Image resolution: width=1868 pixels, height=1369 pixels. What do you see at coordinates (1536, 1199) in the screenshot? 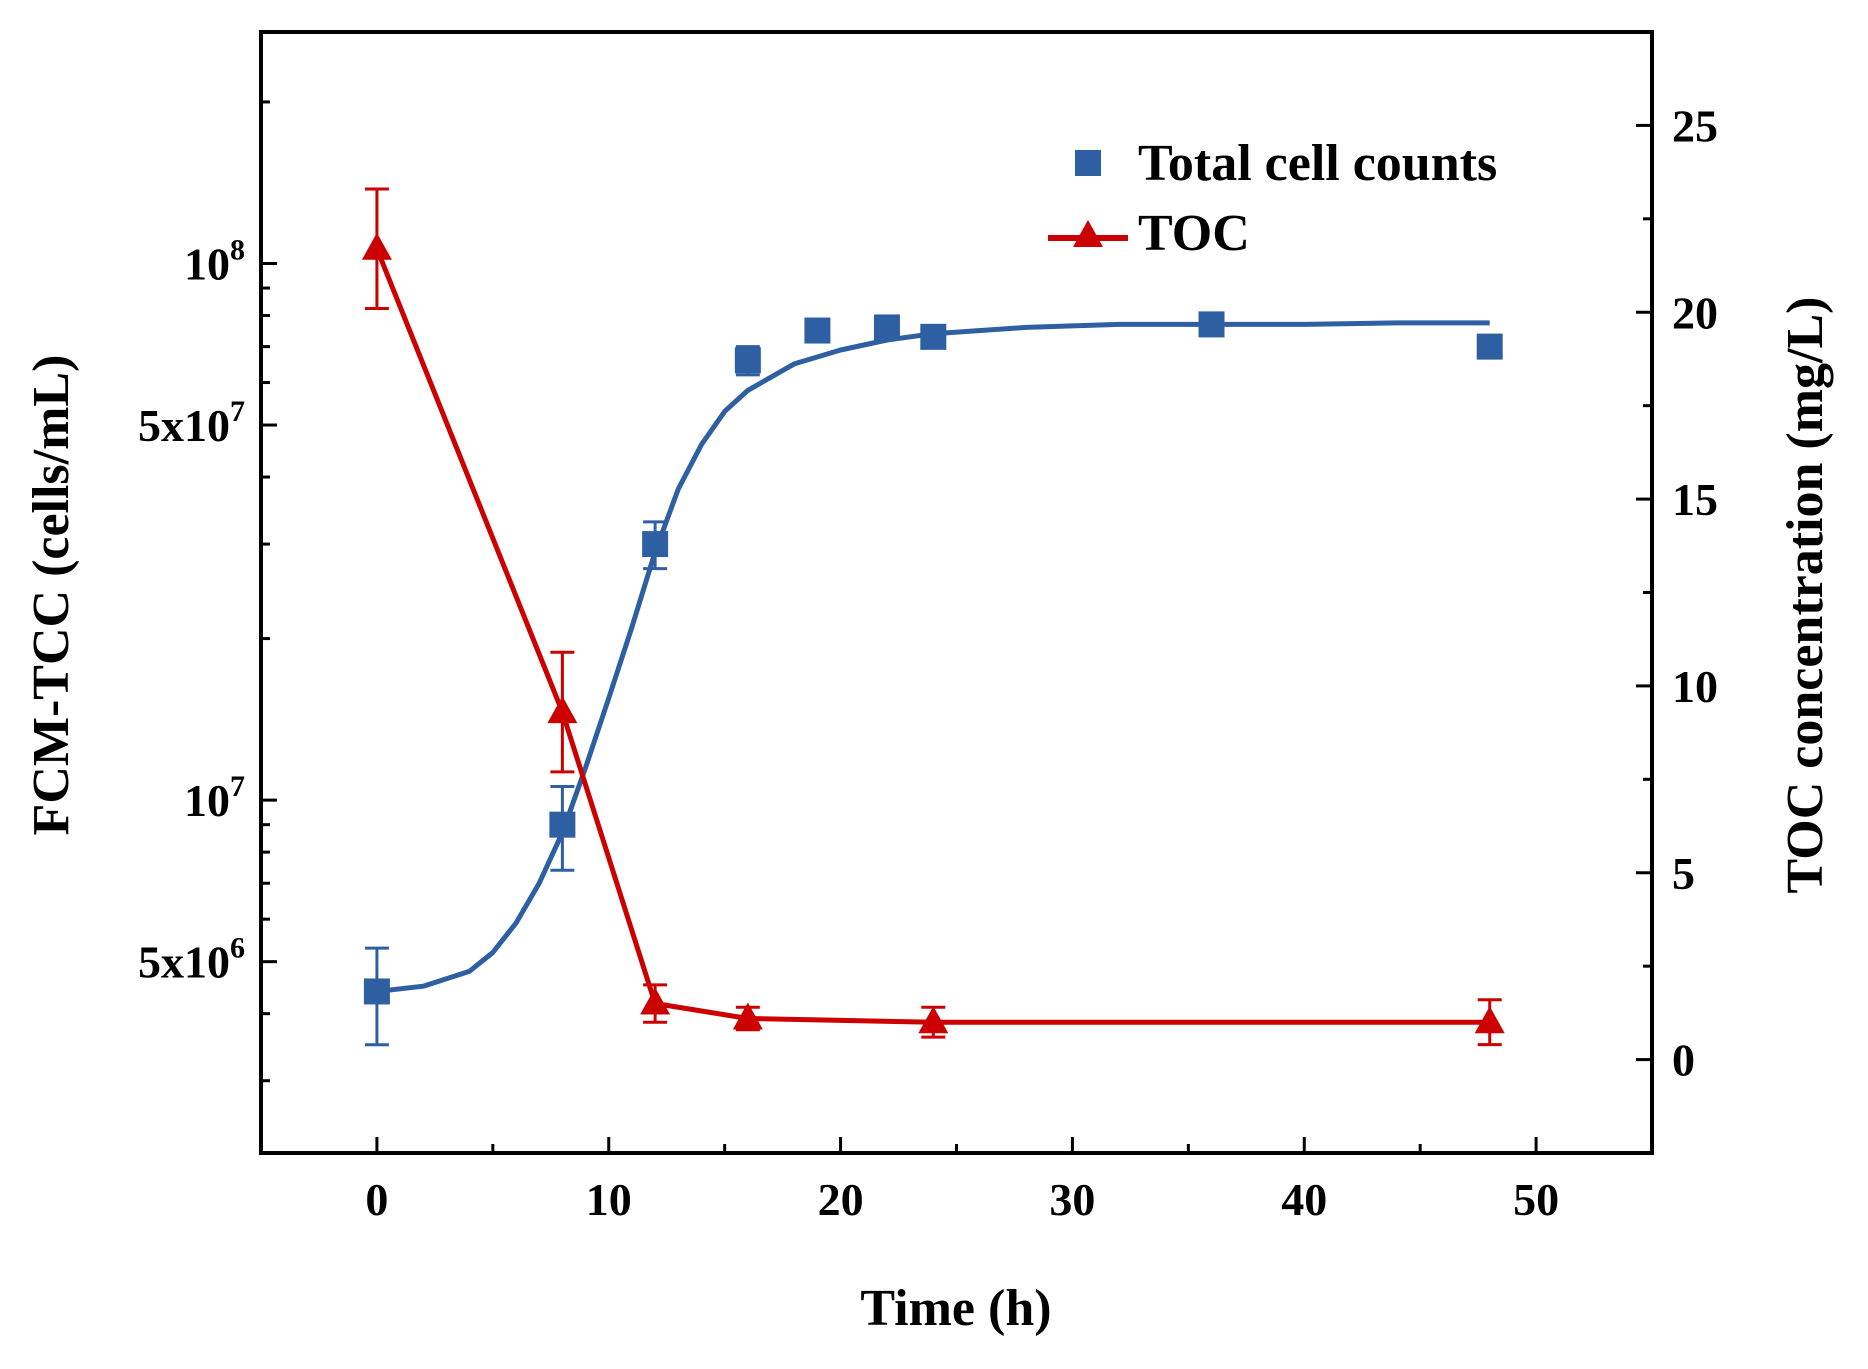
I see `x-tick-label: 50` at bounding box center [1536, 1199].